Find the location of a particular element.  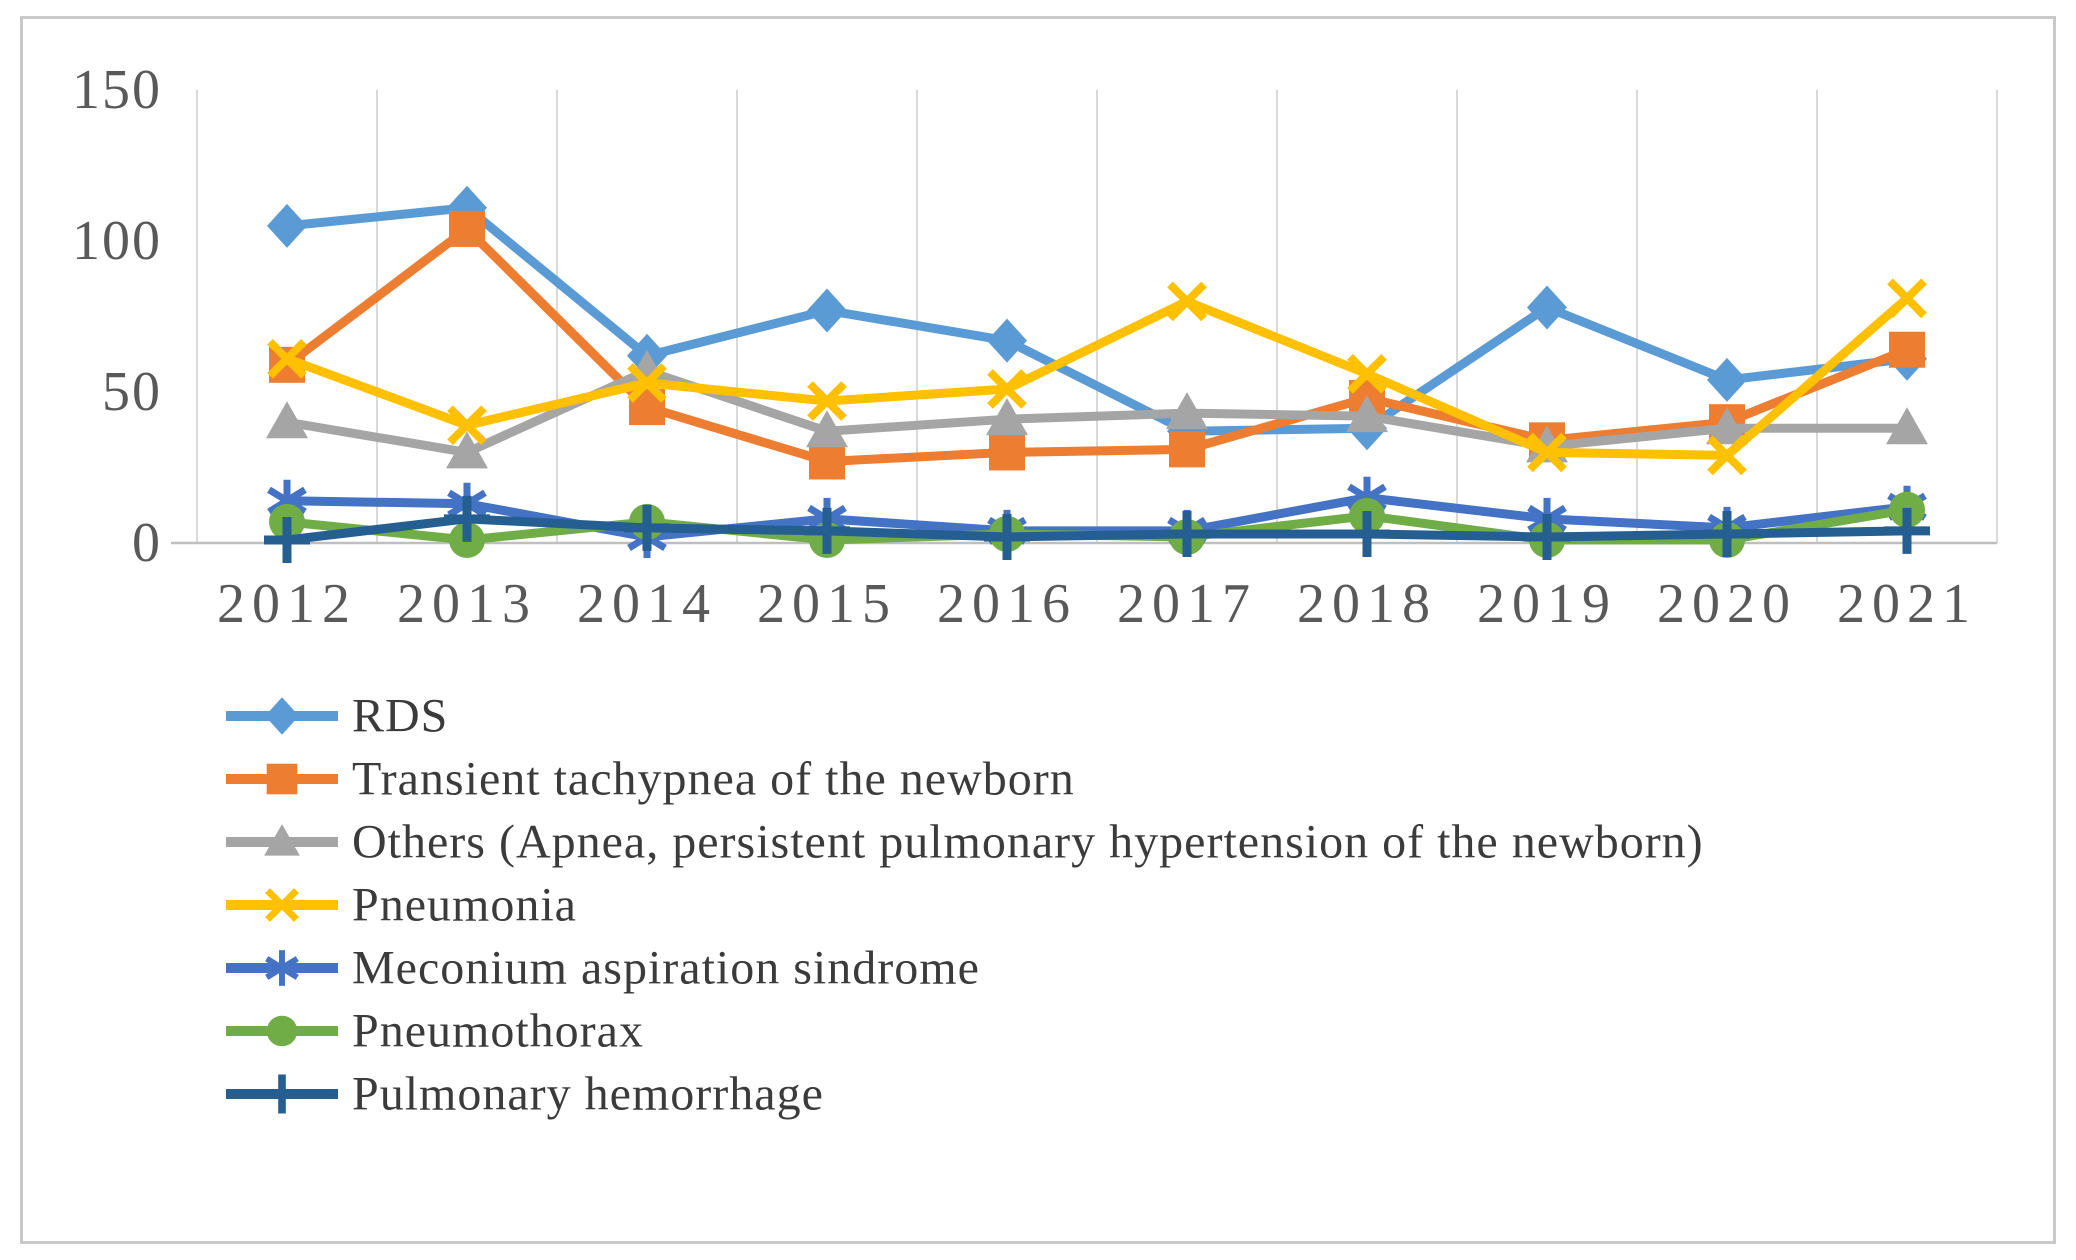

x-tick-label: 2020 is located at coordinates (1727, 604).